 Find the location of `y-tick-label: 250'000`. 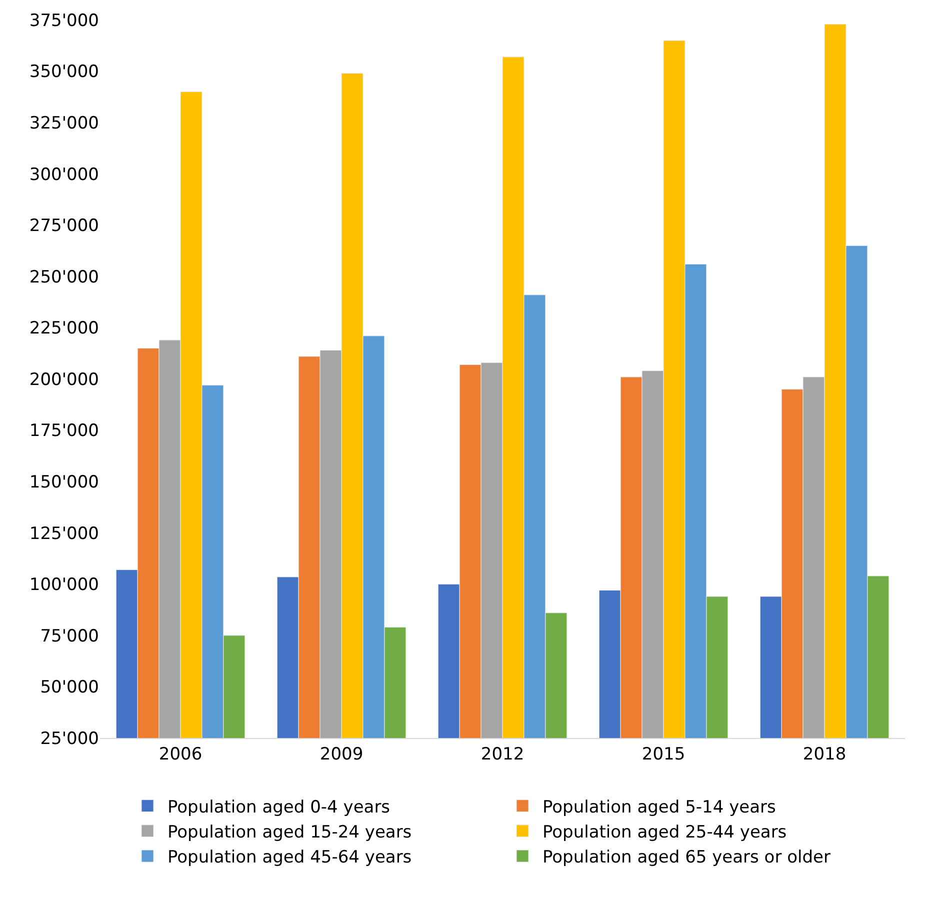

y-tick-label: 250'000 is located at coordinates (64, 277).